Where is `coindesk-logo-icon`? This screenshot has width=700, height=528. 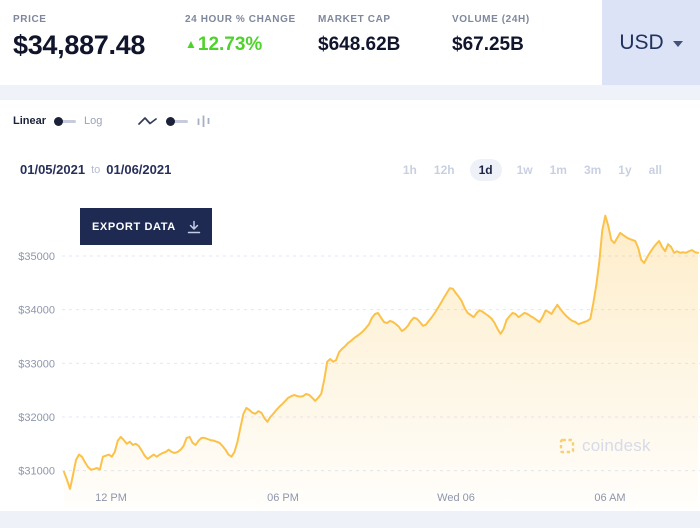 coindesk-logo-icon is located at coordinates (567, 446).